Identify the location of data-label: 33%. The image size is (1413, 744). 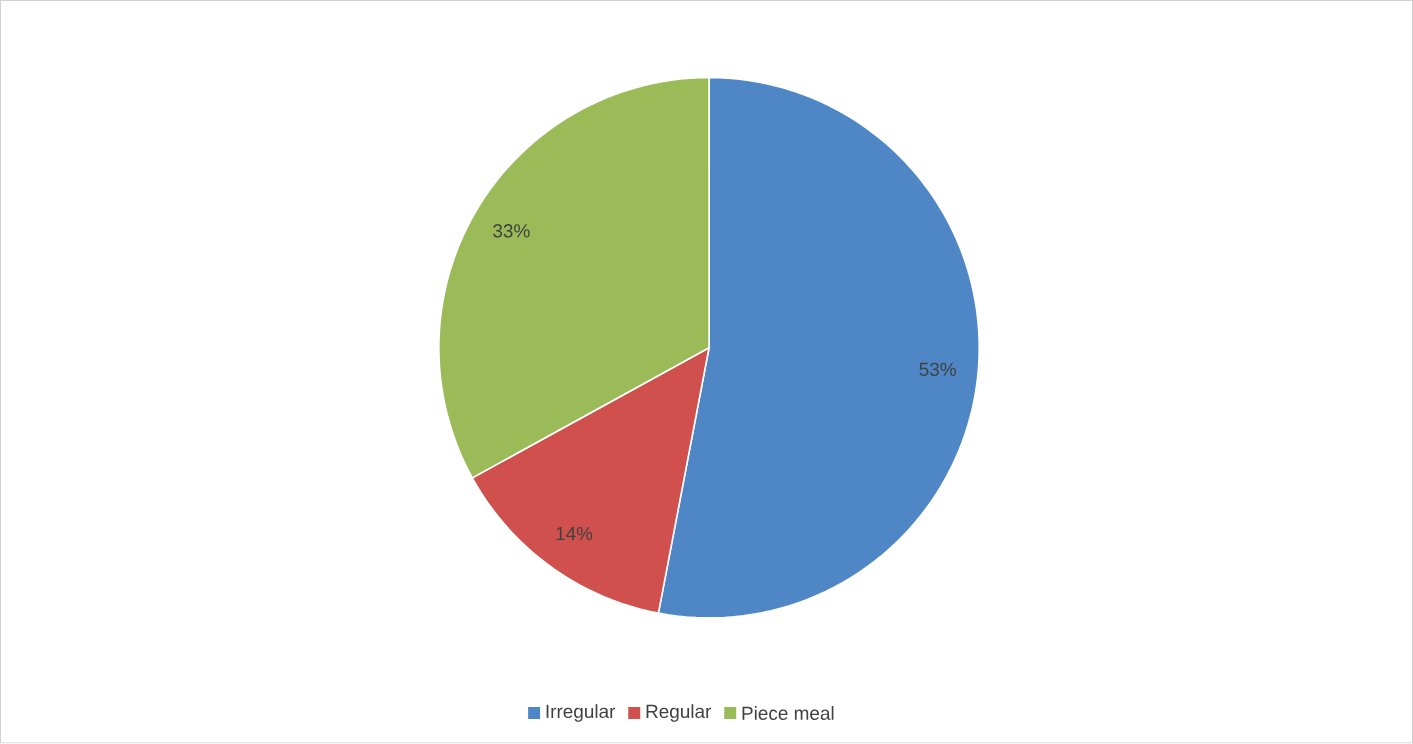
(511, 231).